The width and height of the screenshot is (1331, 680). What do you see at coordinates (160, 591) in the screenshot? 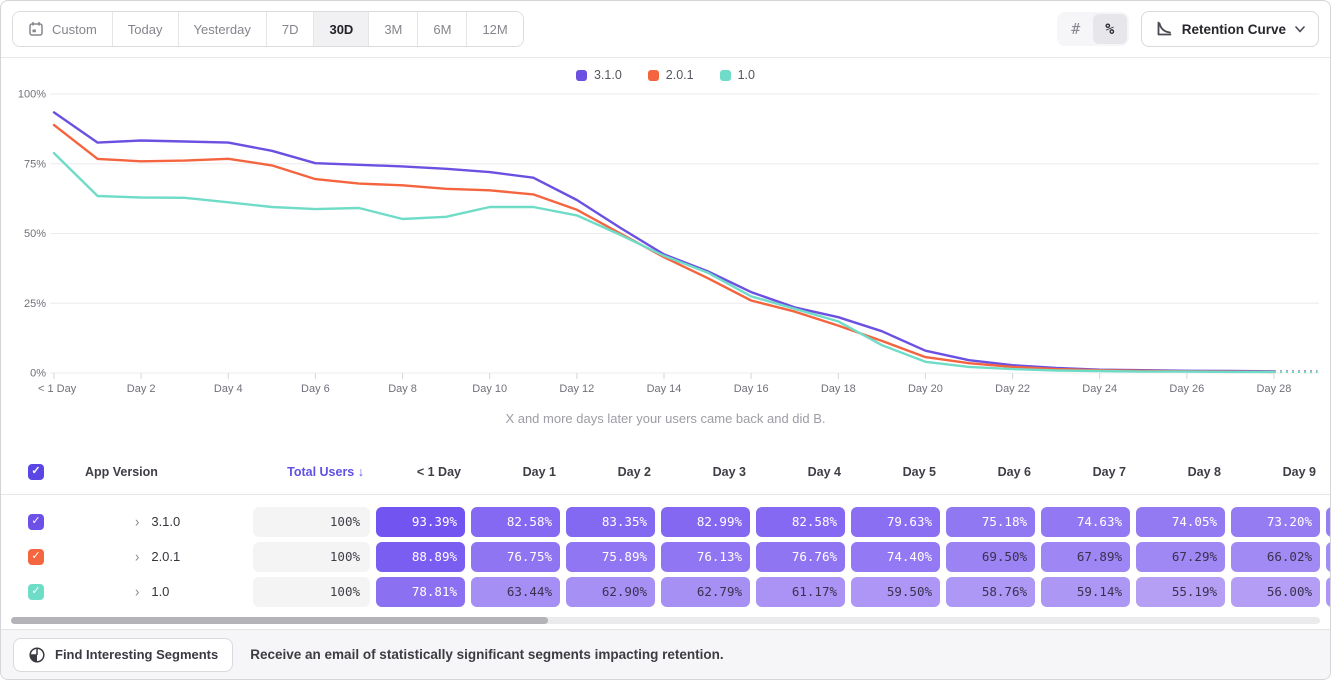
I see `app-version-label: 1.0` at bounding box center [160, 591].